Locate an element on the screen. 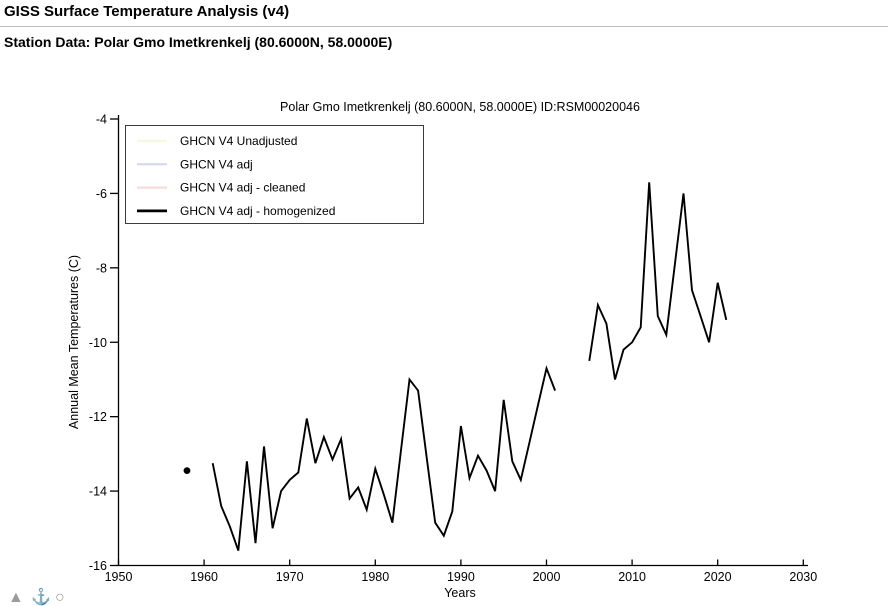 The width and height of the screenshot is (888, 606). x-tick-label: 1960 is located at coordinates (204, 577).